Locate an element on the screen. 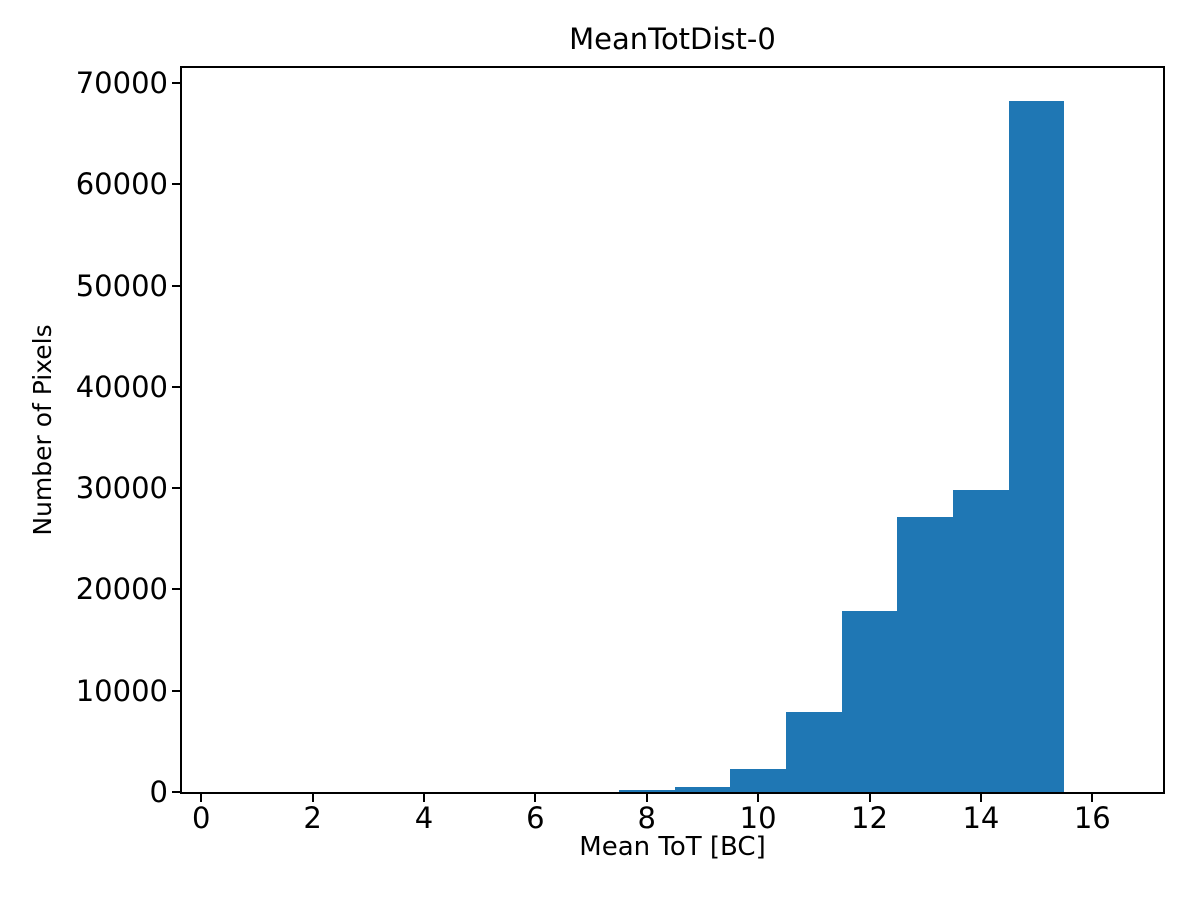 The height and width of the screenshot is (900, 1200). y-tick-label: 70000 is located at coordinates (121, 82).